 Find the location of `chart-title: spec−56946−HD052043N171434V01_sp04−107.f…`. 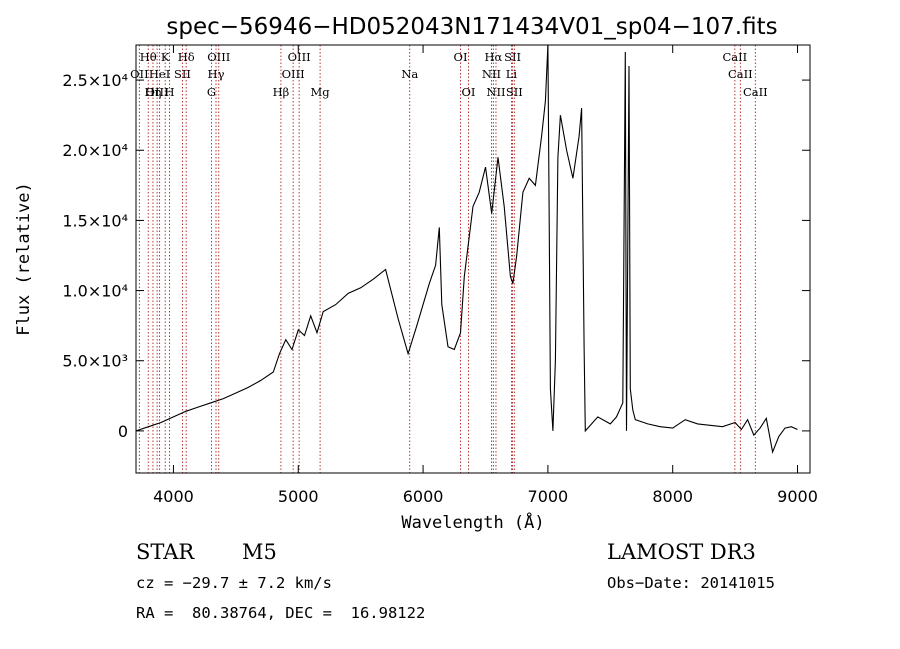

chart-title: spec−56946−HD052043N171434V01_sp04−107.f… is located at coordinates (471, 27).